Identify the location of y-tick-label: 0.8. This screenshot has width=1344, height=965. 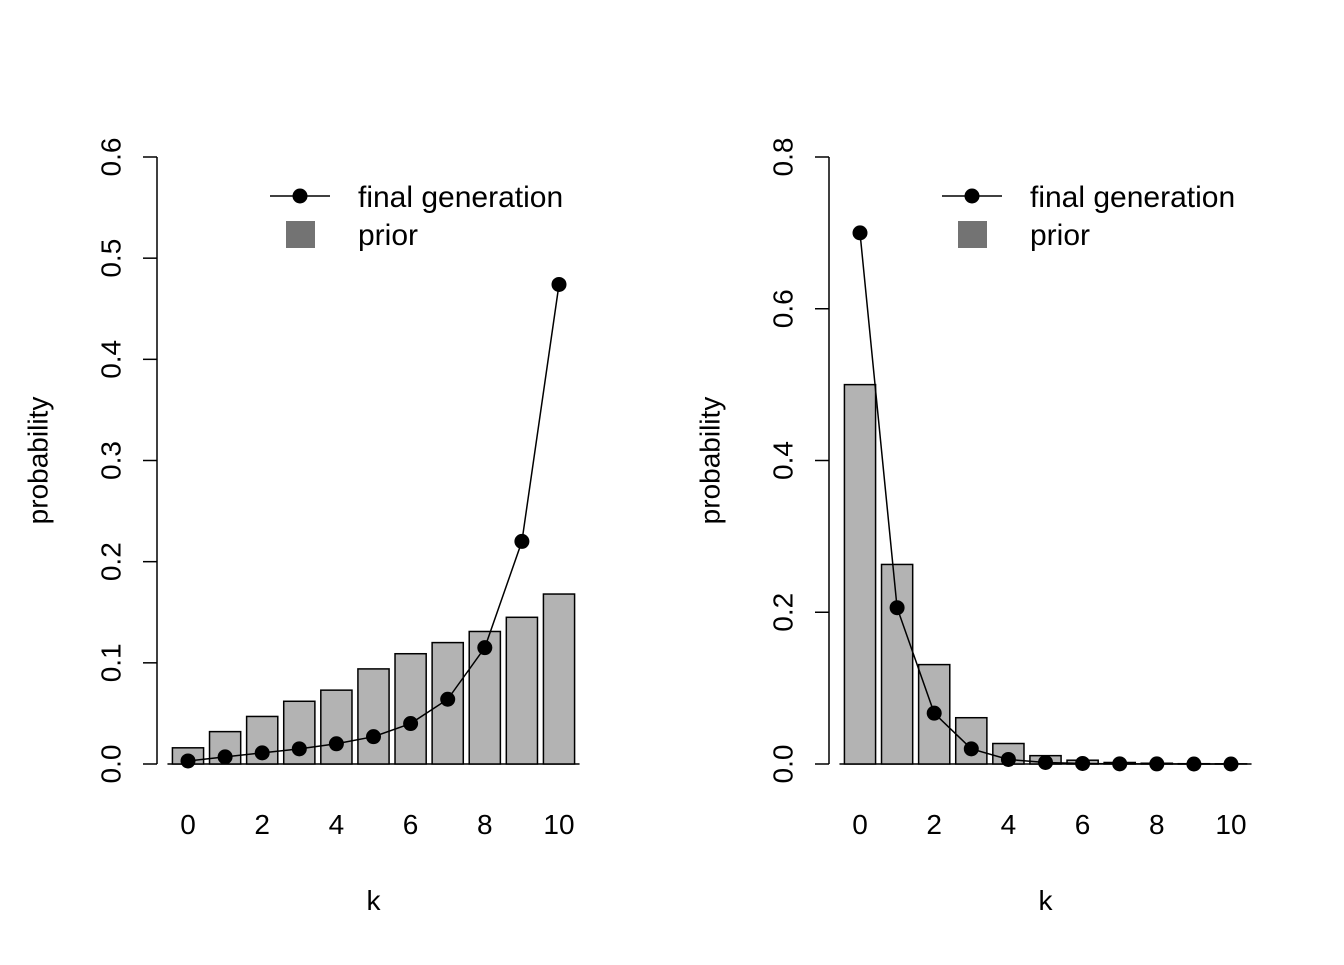
(783, 157).